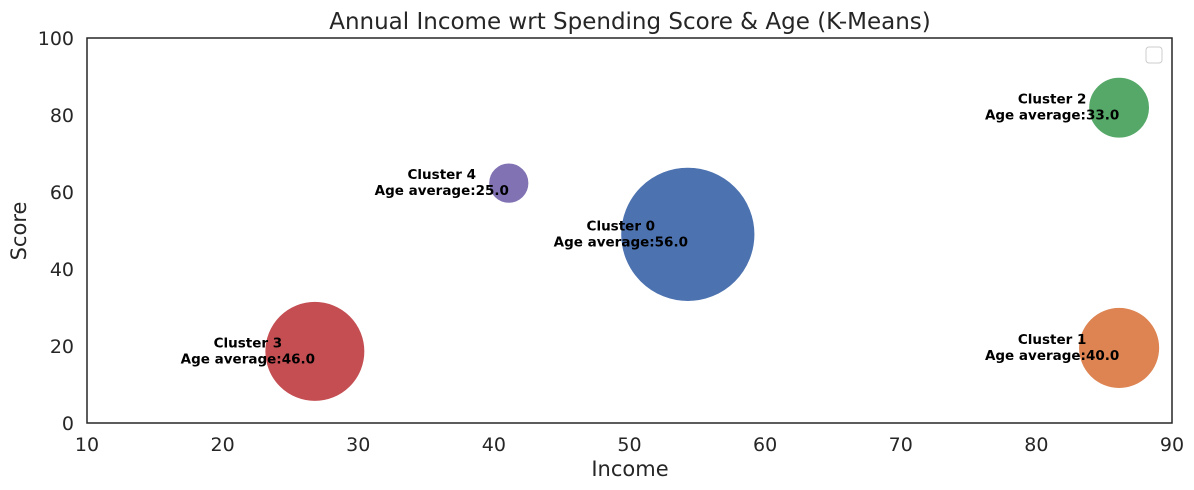  What do you see at coordinates (629, 469) in the screenshot?
I see `x-axis-label: Income` at bounding box center [629, 469].